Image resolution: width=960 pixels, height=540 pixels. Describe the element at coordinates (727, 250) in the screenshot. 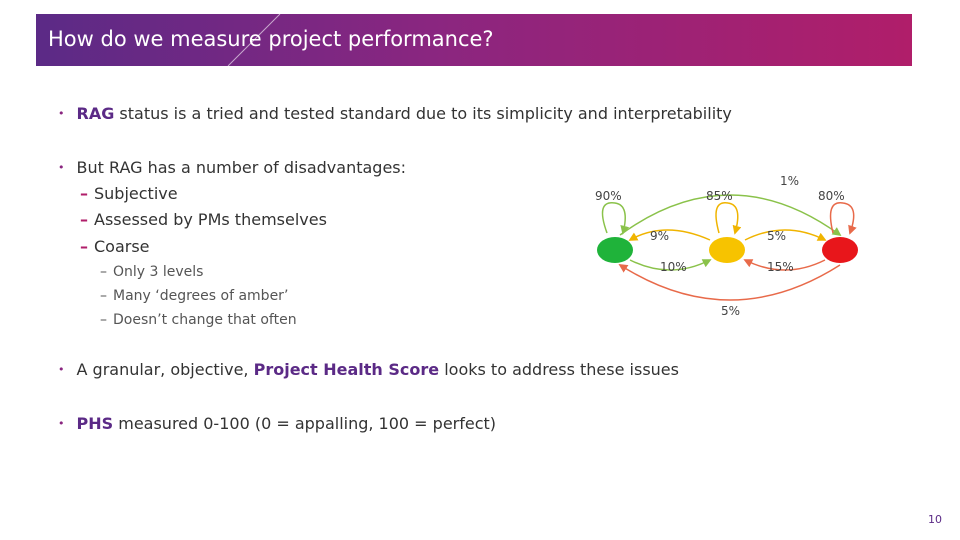

I see `amber-state-node` at that location.